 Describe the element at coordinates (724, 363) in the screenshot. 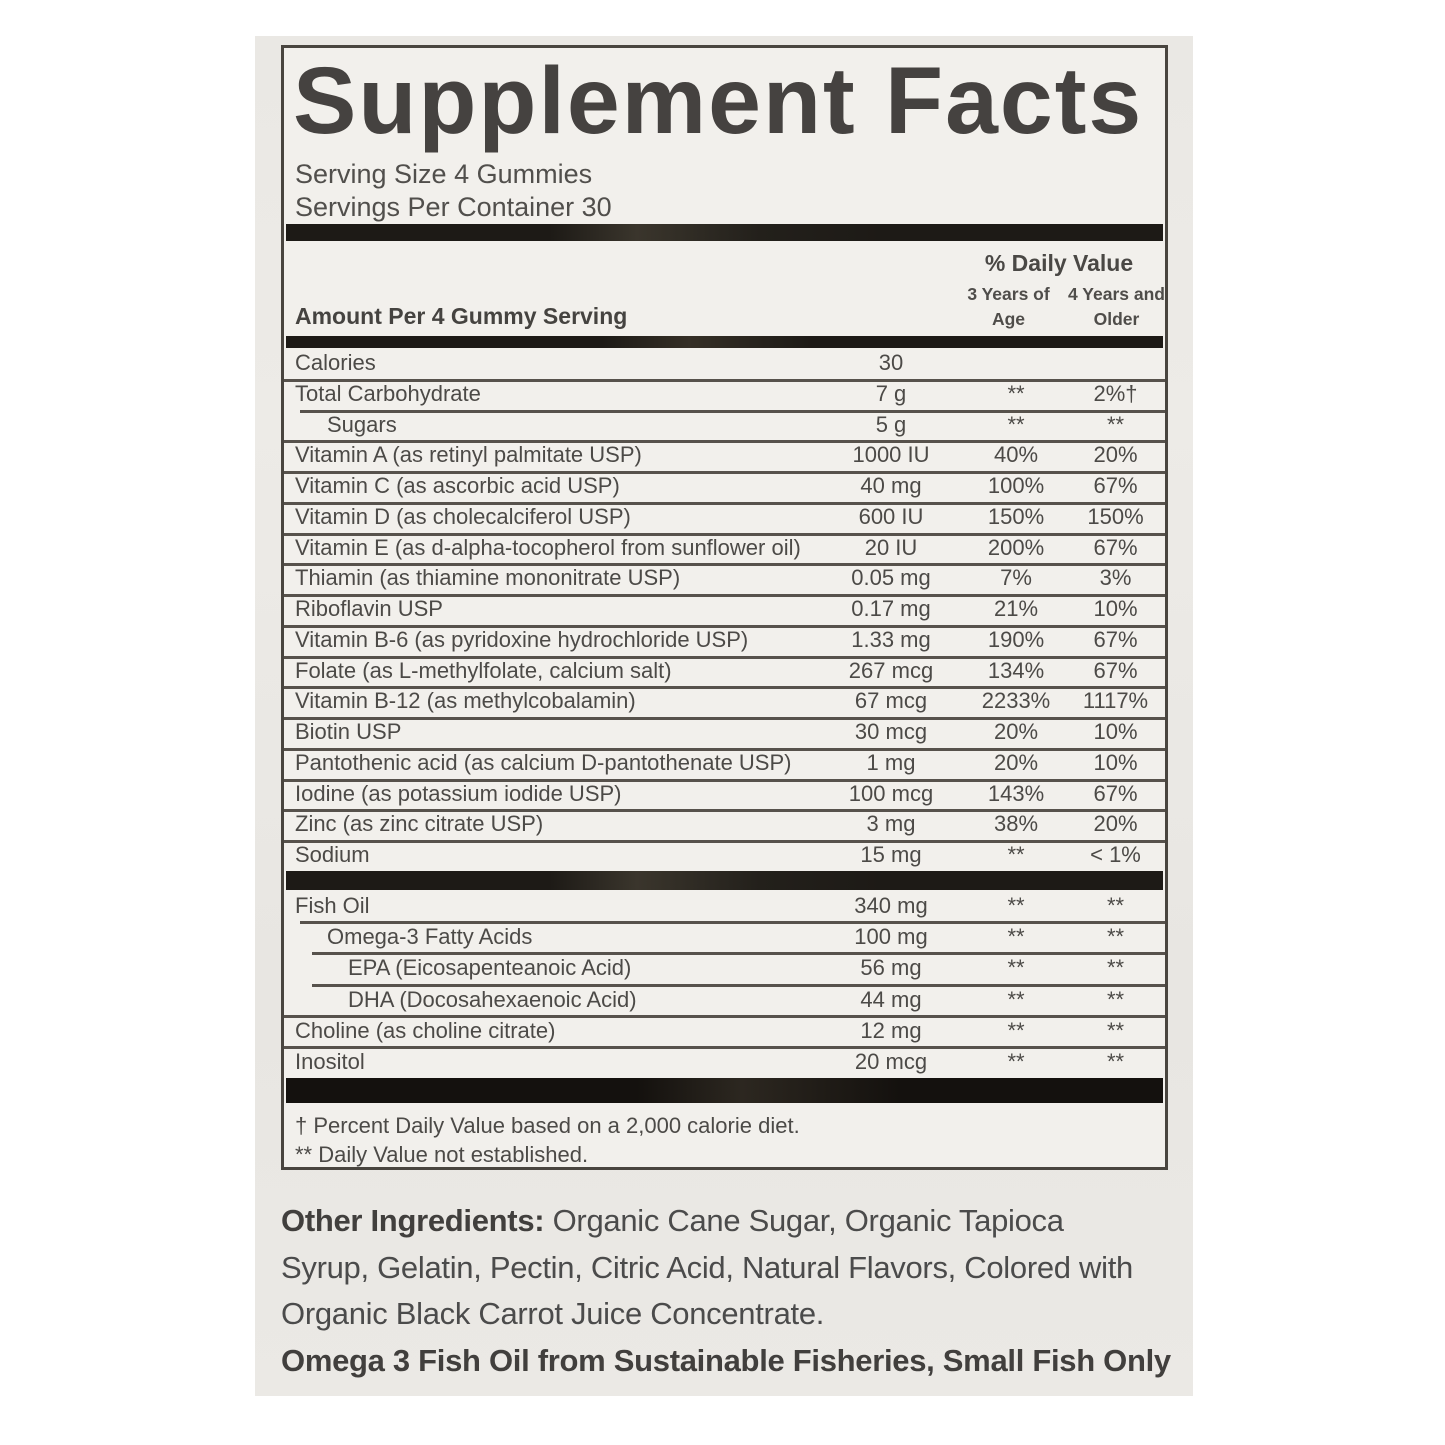

I see `table-row: Calories 30` at that location.